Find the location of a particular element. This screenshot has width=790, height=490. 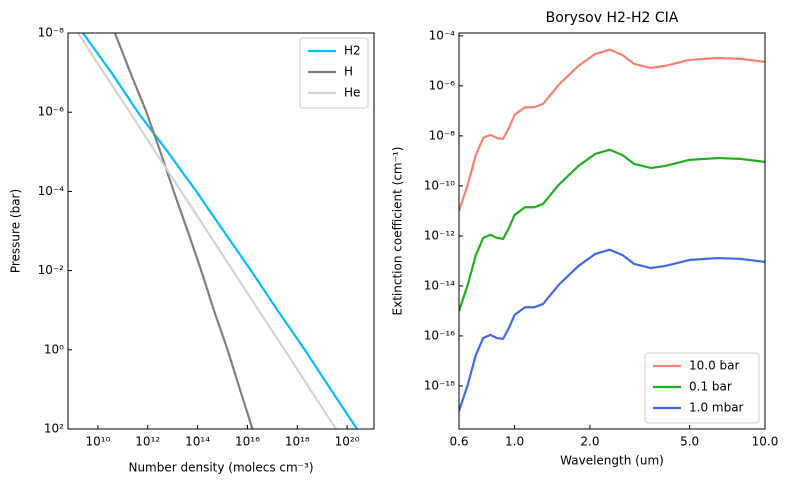

x-tick-label: 10¹⁴ is located at coordinates (197, 442).